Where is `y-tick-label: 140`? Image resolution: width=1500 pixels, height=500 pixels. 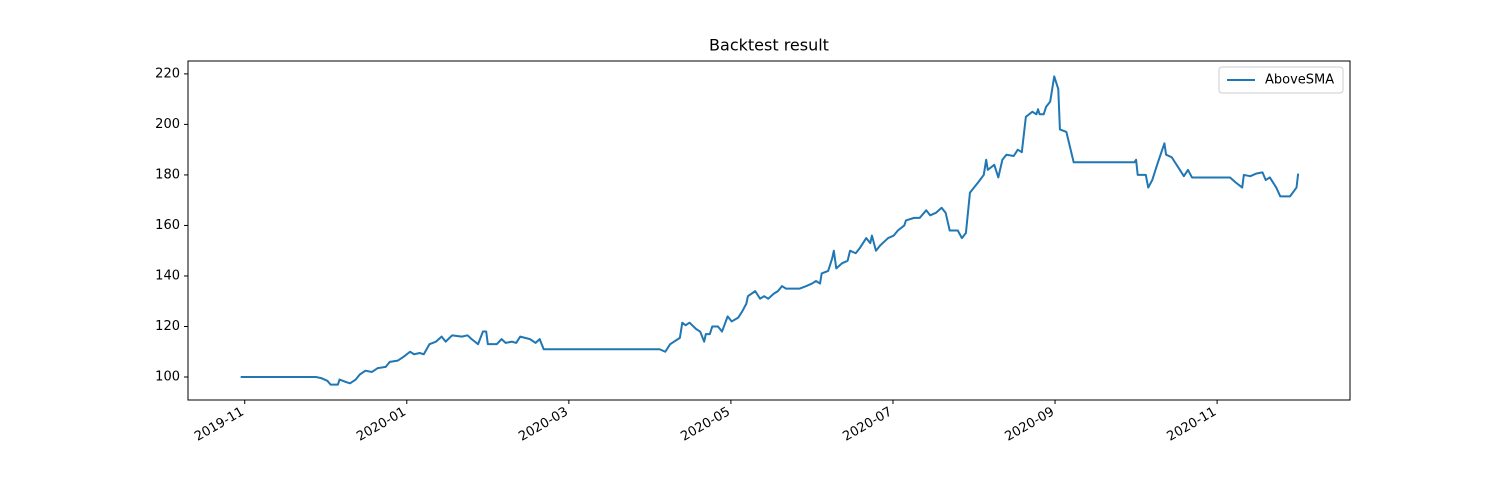 y-tick-label: 140 is located at coordinates (167, 275).